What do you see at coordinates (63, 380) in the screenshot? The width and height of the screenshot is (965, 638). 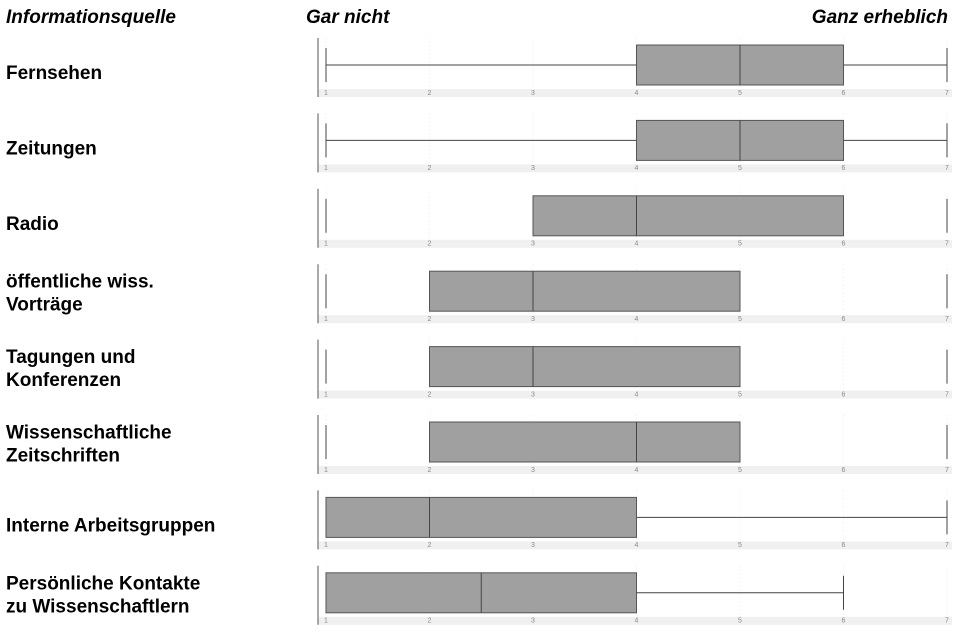 I see `category-label: Konferenzen` at bounding box center [63, 380].